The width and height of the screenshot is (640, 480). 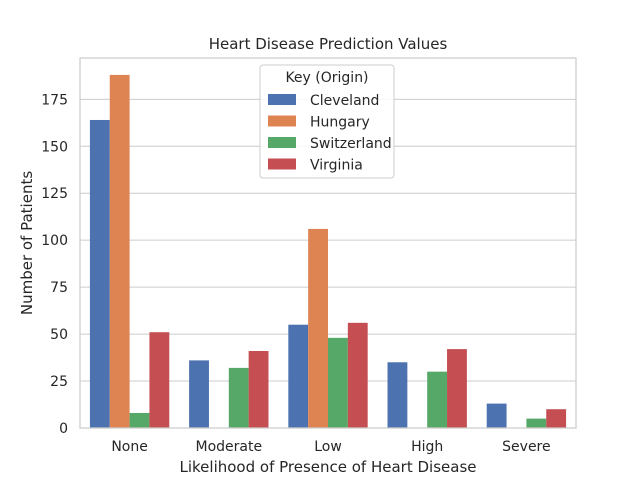 What do you see at coordinates (54, 100) in the screenshot?
I see `y-tick-label: 175` at bounding box center [54, 100].